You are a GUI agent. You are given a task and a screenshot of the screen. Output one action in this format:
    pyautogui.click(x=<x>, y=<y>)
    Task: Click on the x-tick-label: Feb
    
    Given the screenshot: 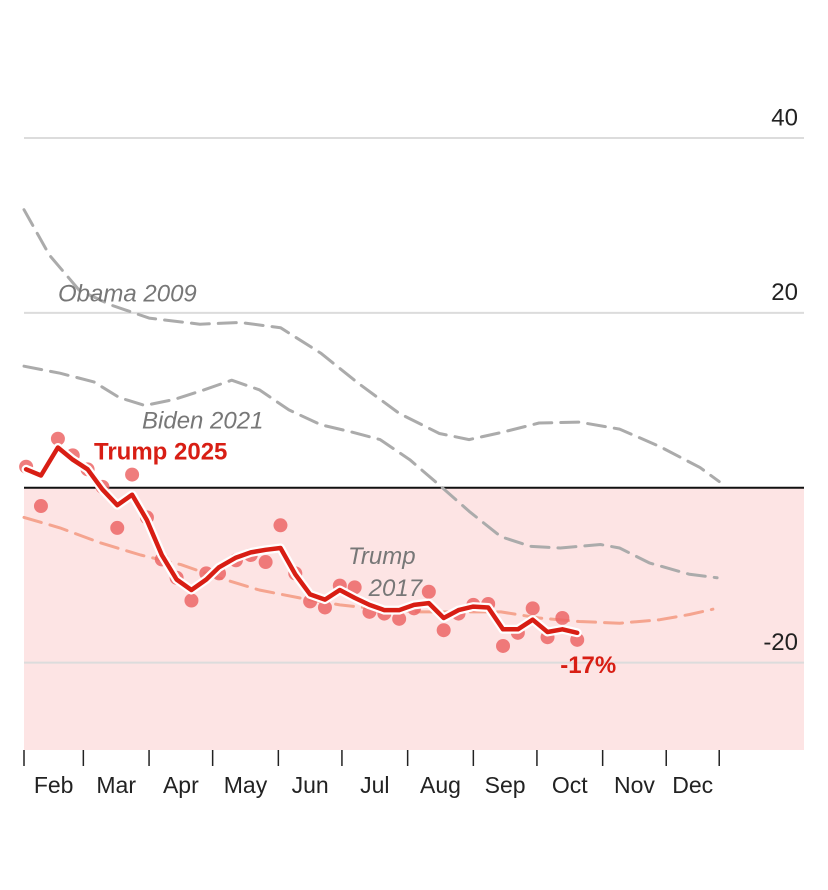 What is the action you would take?
    pyautogui.click(x=54, y=785)
    